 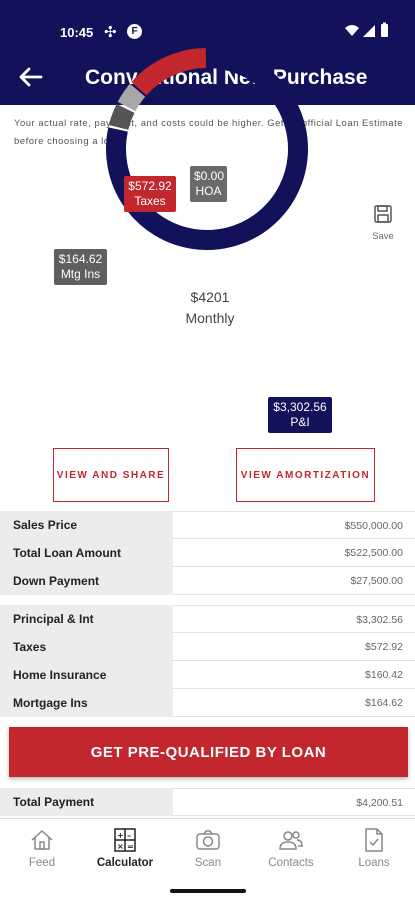 What do you see at coordinates (150, 186) in the screenshot?
I see `taxes-tag-value: $572.92` at bounding box center [150, 186].